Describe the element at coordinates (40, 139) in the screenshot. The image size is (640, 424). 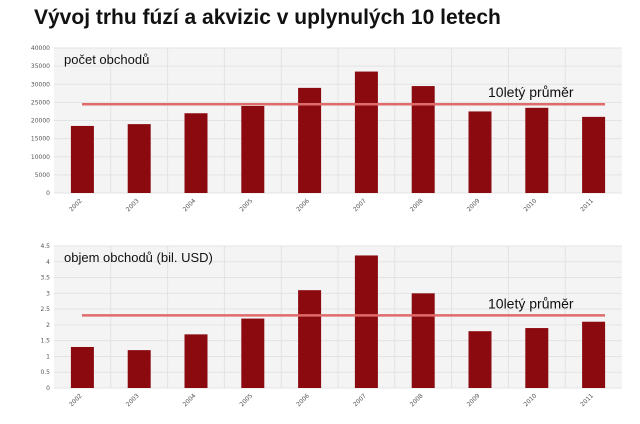
I see `y-tick-label: 15000` at that location.